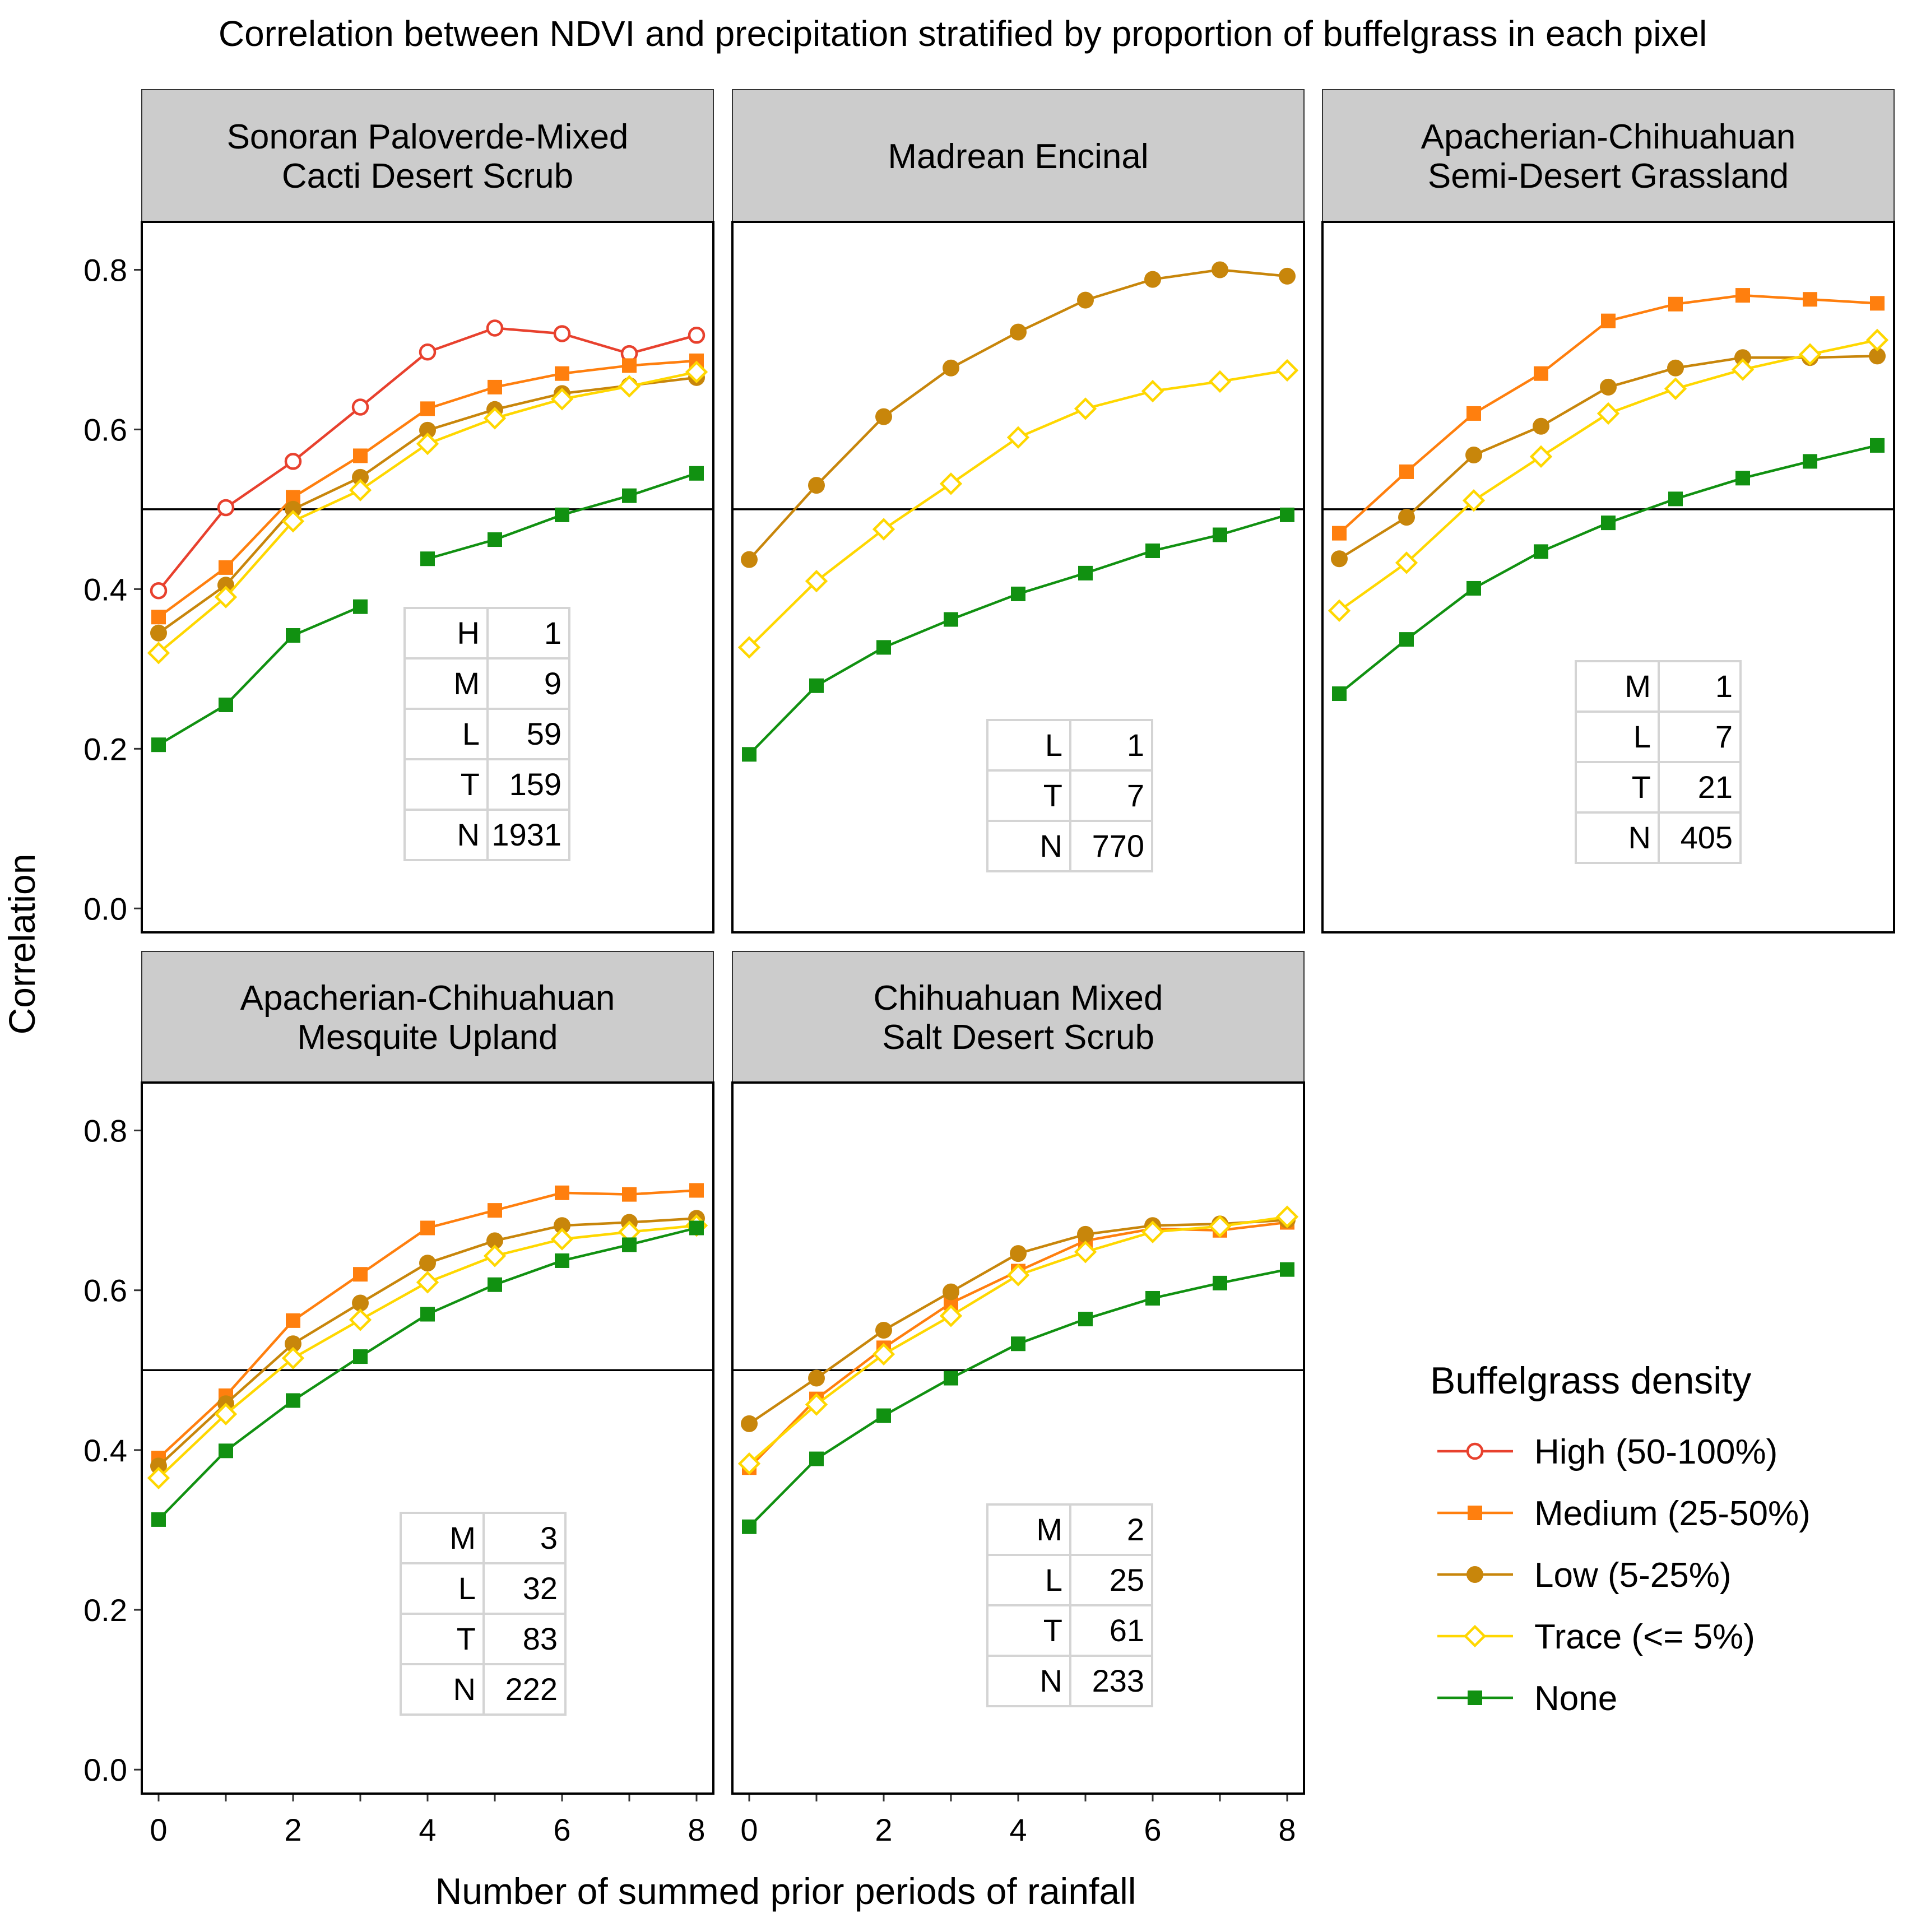  What do you see at coordinates (553, 683) in the screenshot?
I see `table-count: 9` at bounding box center [553, 683].